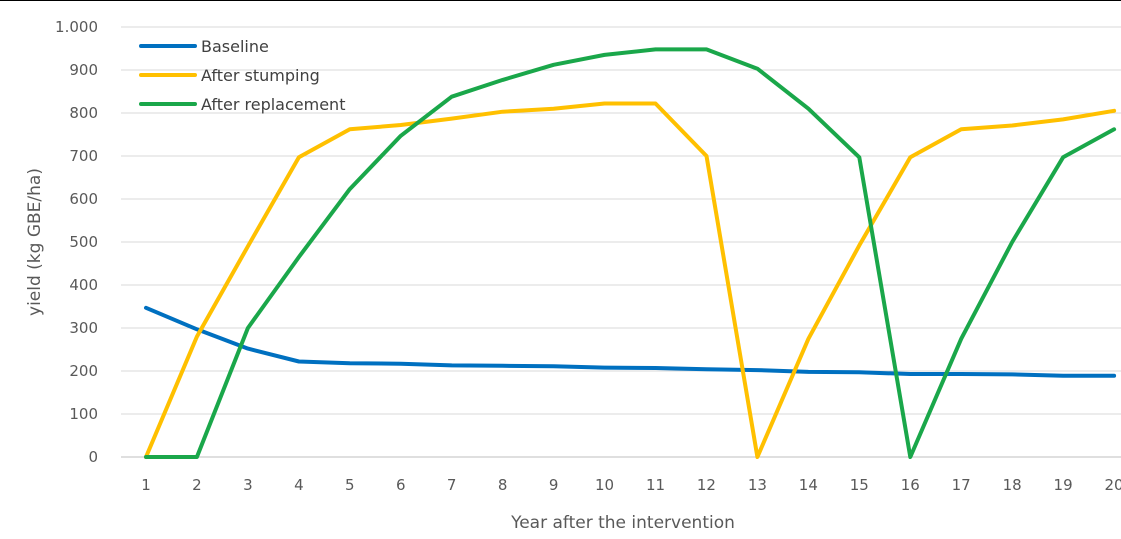 This screenshot has height=539, width=1121. I want to click on series-line-baseline, so click(630, 341).